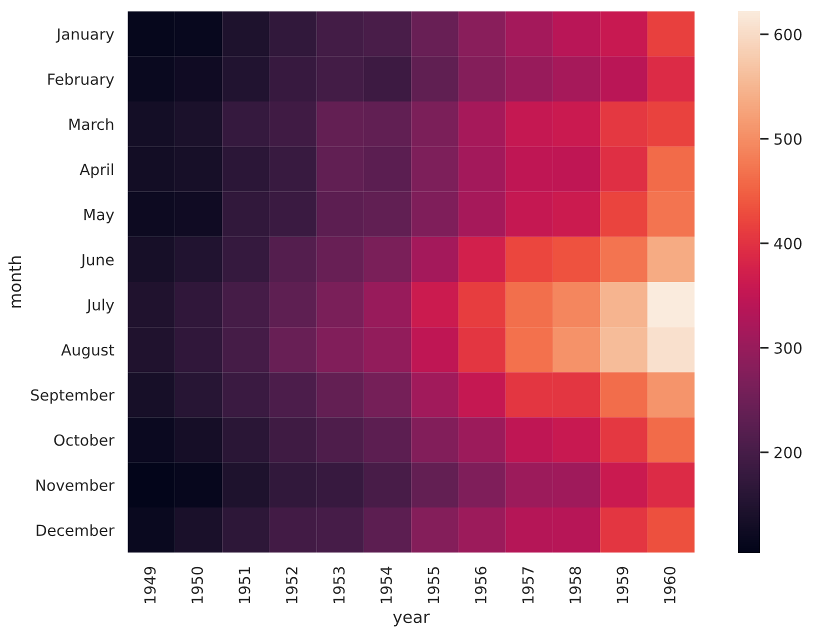 The height and width of the screenshot is (628, 840). Describe the element at coordinates (75, 485) in the screenshot. I see `y-tick-label: November` at that location.